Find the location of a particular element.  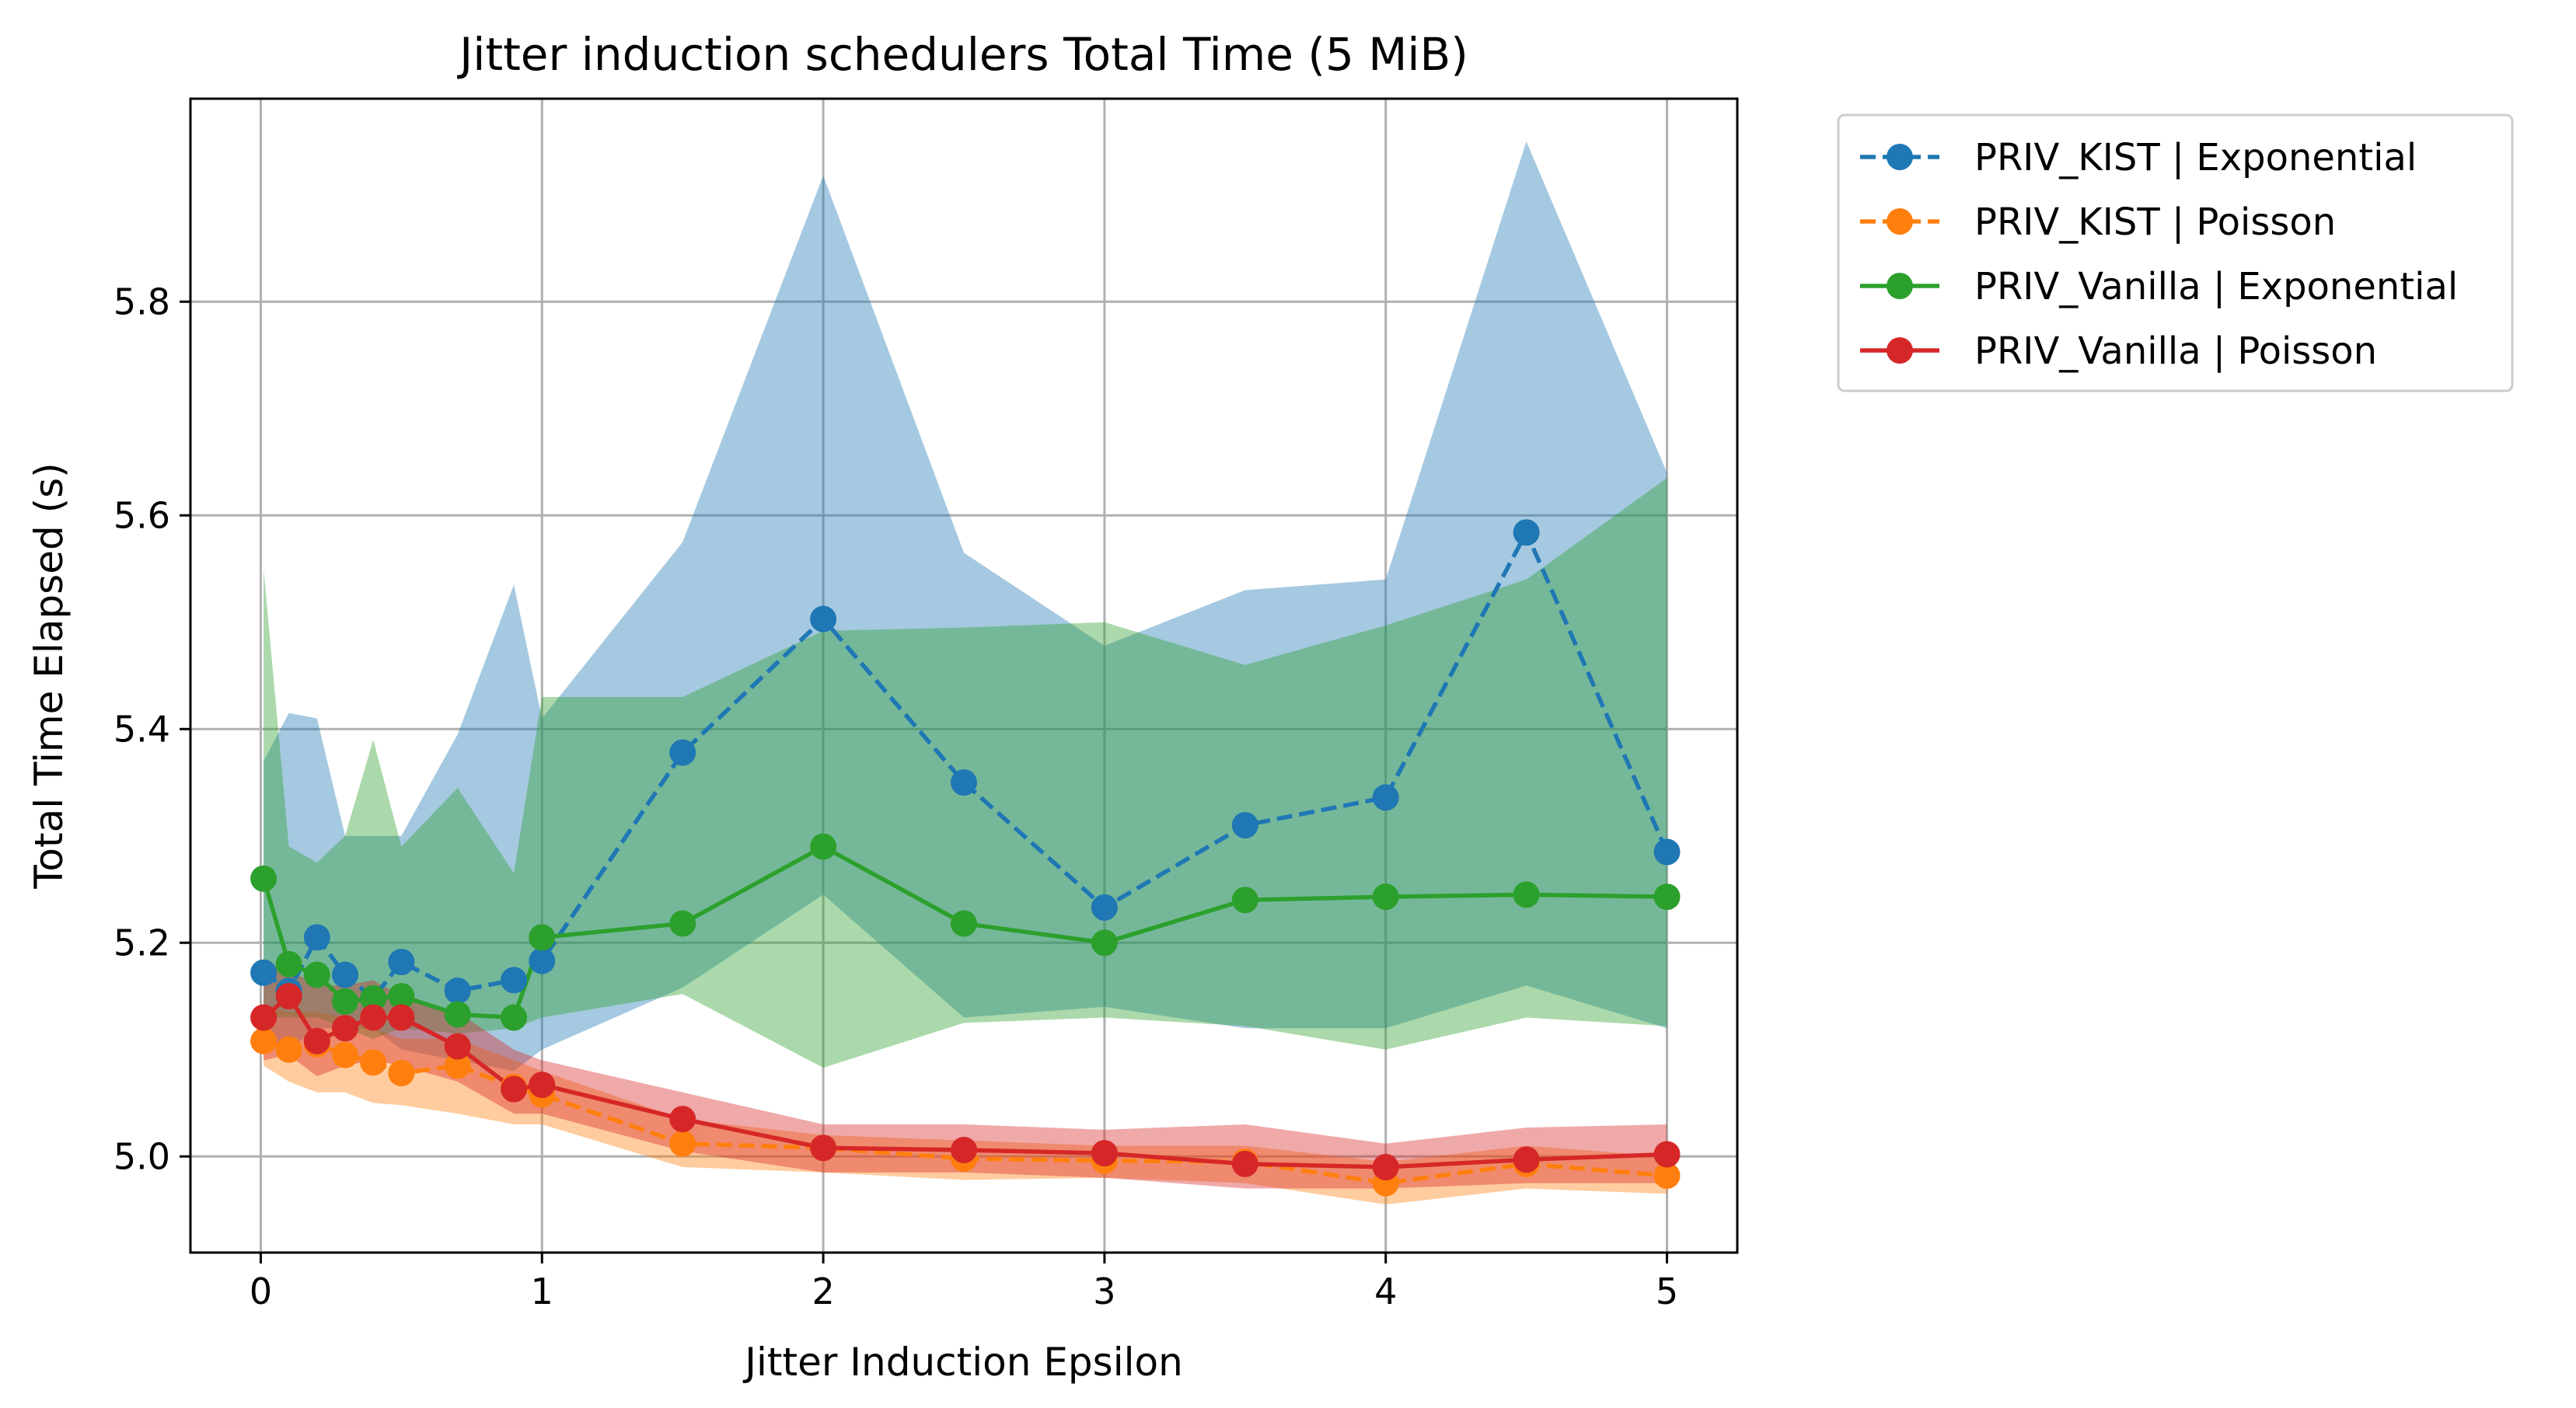

x-tick-label: 4 is located at coordinates (1386, 1291).